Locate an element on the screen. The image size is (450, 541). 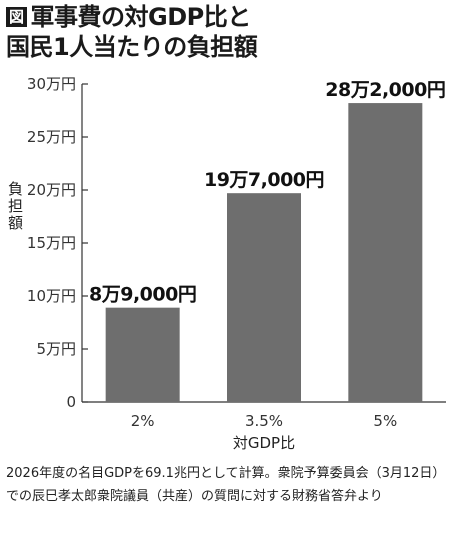
title-text-2: 国民1人当たりの負担額 is located at coordinates (132, 47).